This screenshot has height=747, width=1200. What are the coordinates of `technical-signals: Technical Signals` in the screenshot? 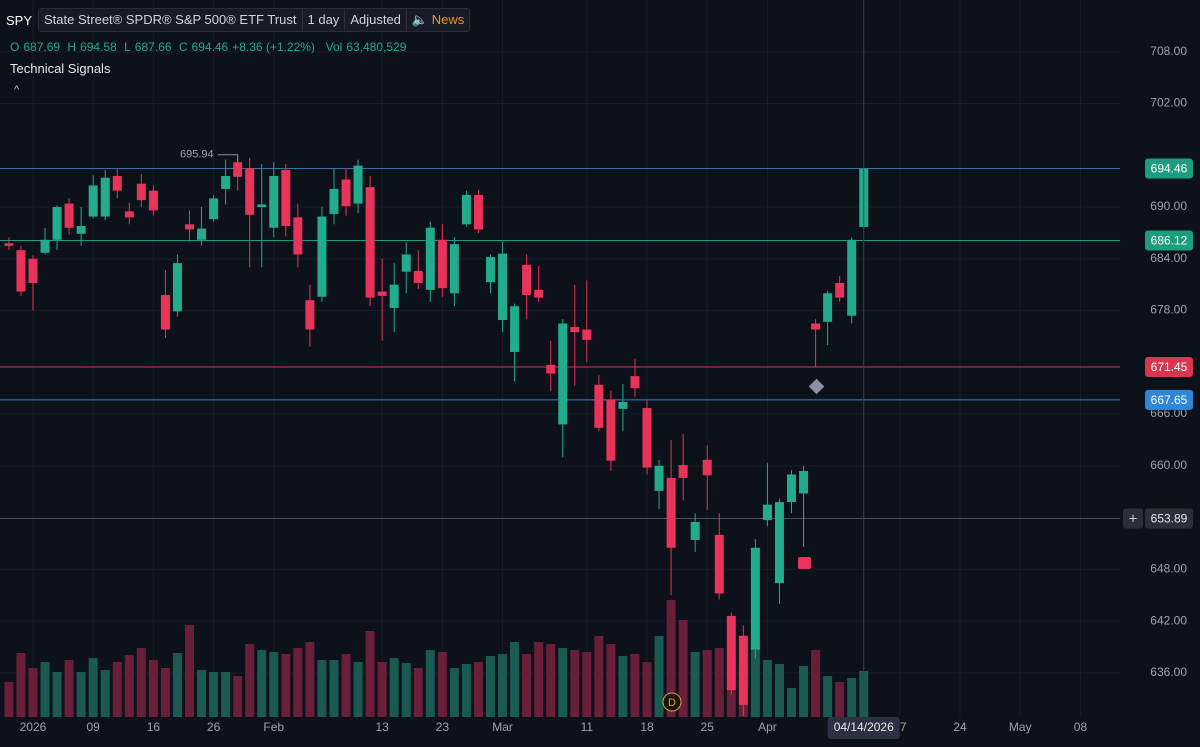 It's located at (60, 68).